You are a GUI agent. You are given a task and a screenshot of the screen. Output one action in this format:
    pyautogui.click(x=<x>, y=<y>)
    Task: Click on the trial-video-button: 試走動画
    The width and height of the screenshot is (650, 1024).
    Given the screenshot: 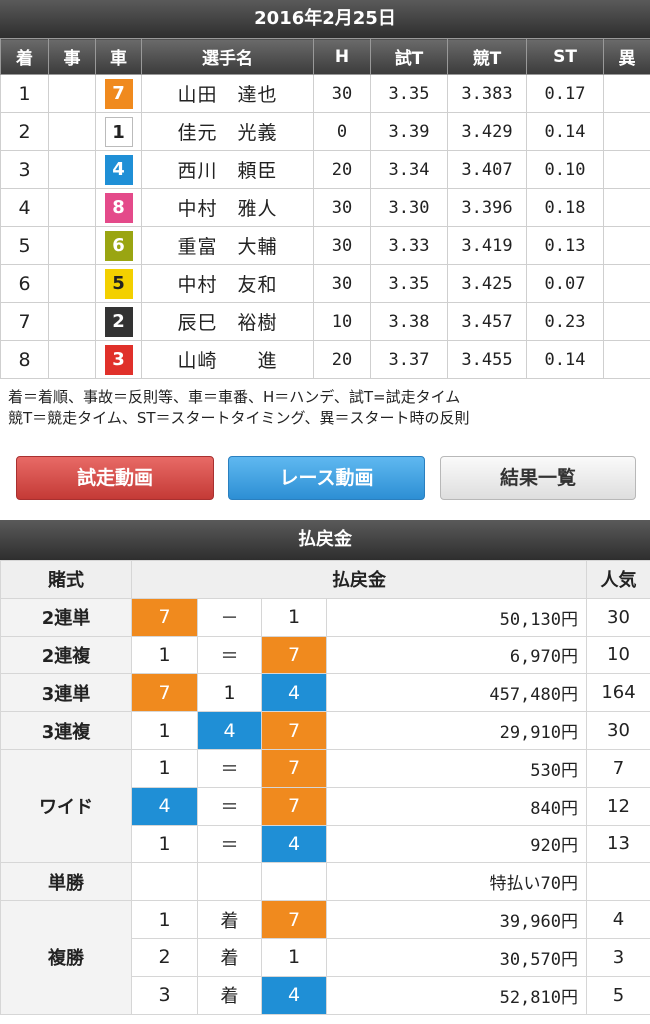 What is the action you would take?
    pyautogui.click(x=115, y=478)
    